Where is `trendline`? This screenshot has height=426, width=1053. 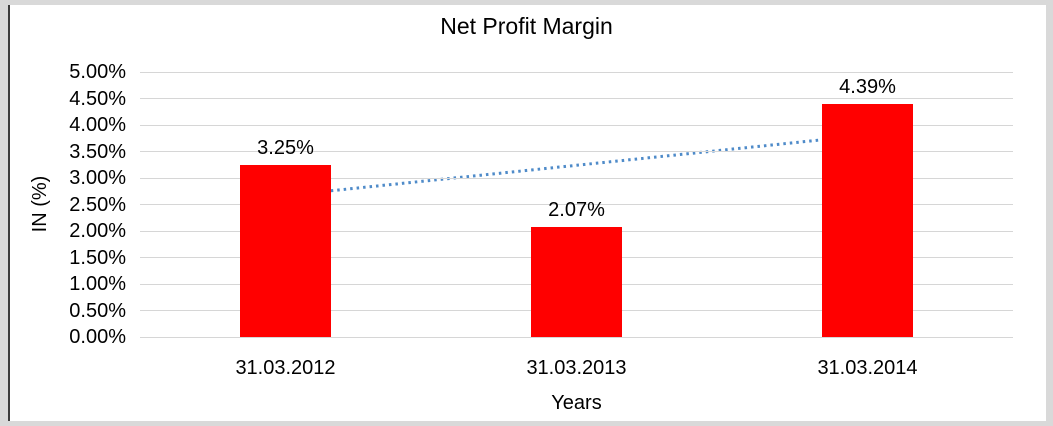 trendline is located at coordinates (576, 165).